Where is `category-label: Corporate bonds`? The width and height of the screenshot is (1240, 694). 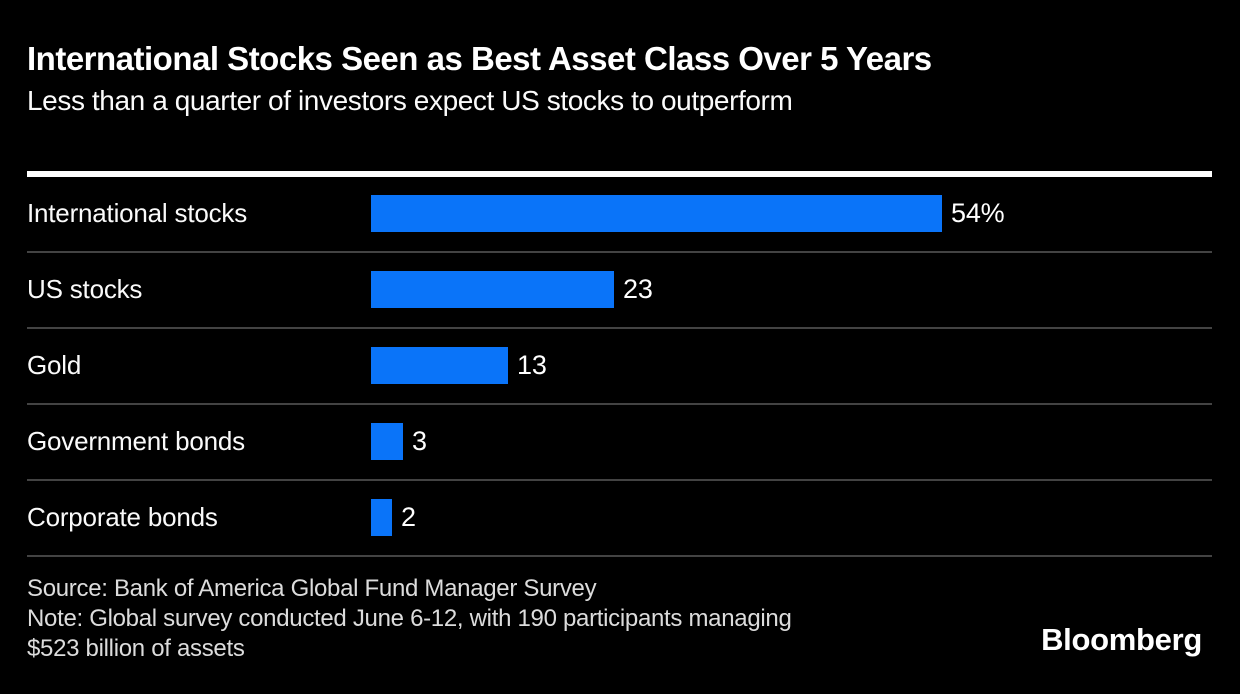 category-label: Corporate bonds is located at coordinates (122, 517).